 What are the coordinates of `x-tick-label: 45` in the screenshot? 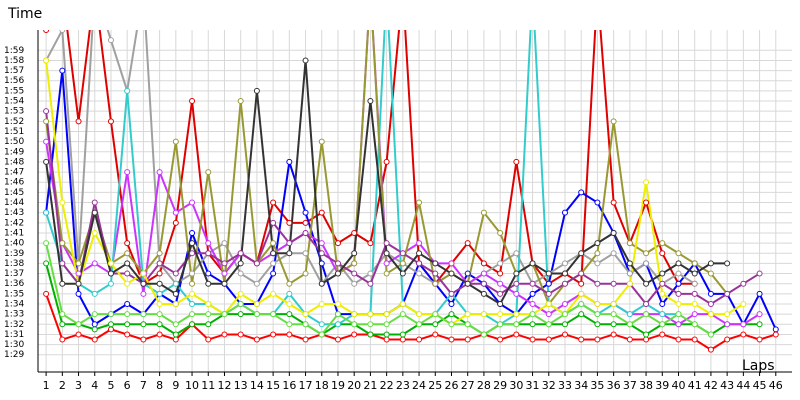 It's located at (760, 385).